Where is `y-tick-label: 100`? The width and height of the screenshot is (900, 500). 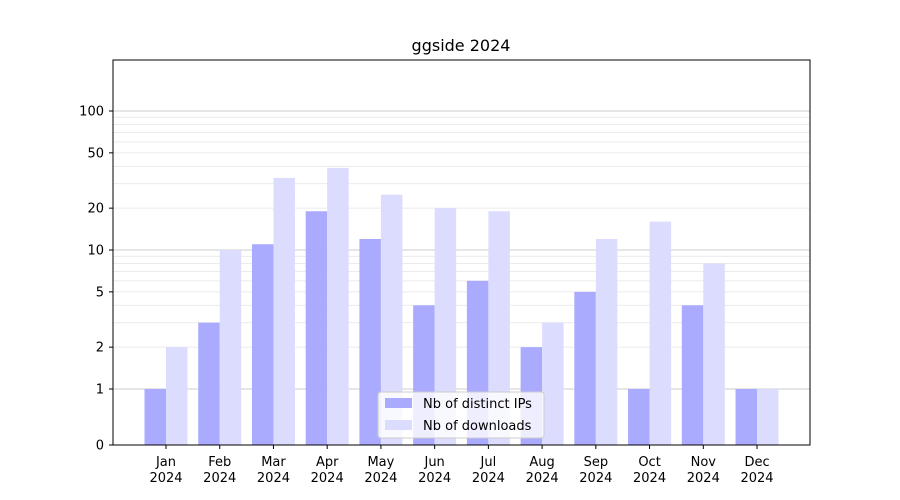
y-tick-label: 100 is located at coordinates (91, 112).